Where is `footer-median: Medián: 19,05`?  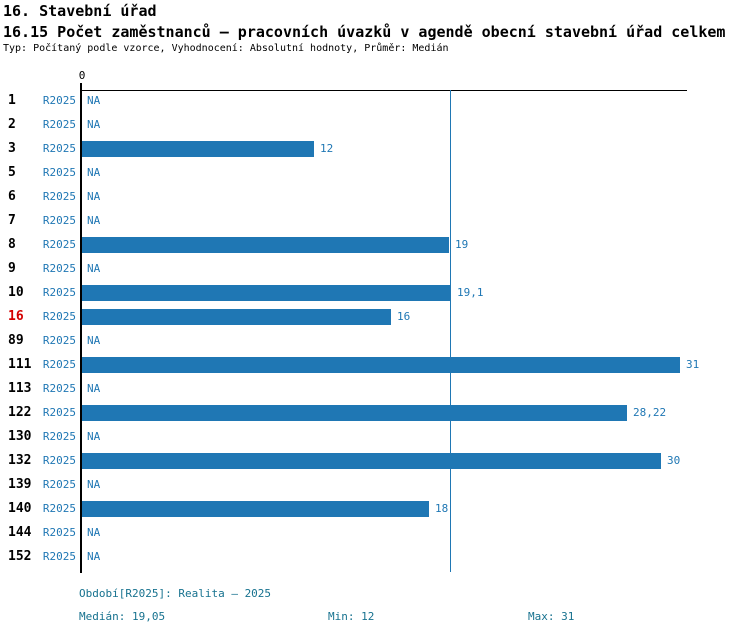
footer-median: Medián: 19,05 is located at coordinates (122, 616).